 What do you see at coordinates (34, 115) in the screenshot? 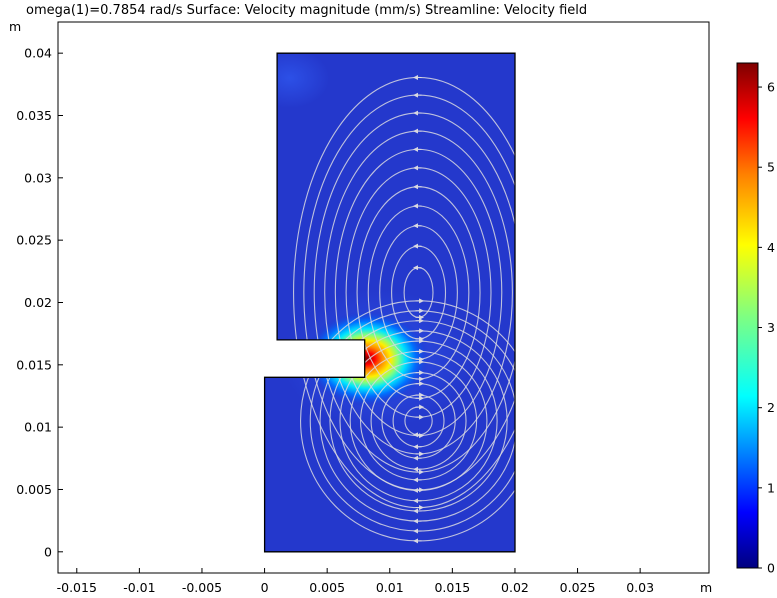
I see `y-tick-label: 0.035` at bounding box center [34, 115].